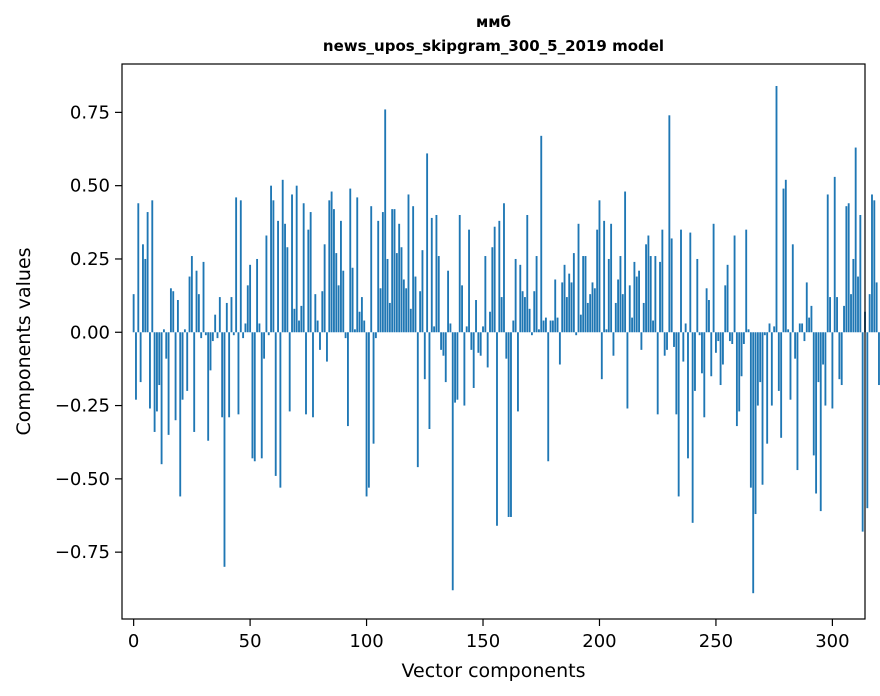 The width and height of the screenshot is (880, 696). What do you see at coordinates (90, 186) in the screenshot?
I see `y-tick-label: 0.50` at bounding box center [90, 186].